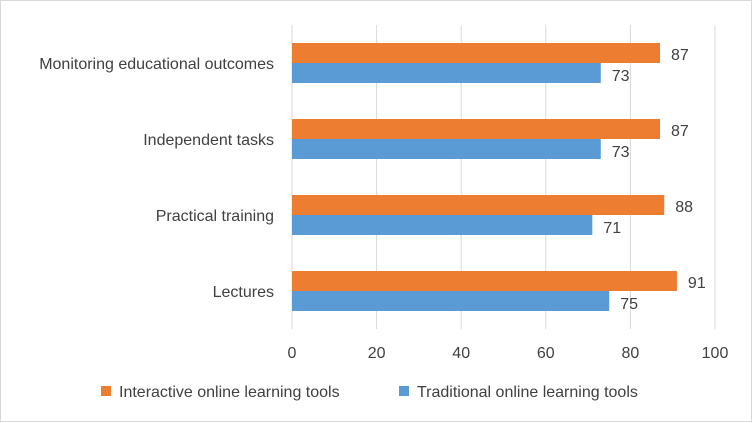 Image resolution: width=752 pixels, height=423 pixels. I want to click on bar-traditional-online-learning-tools-practical-training, so click(442, 225).